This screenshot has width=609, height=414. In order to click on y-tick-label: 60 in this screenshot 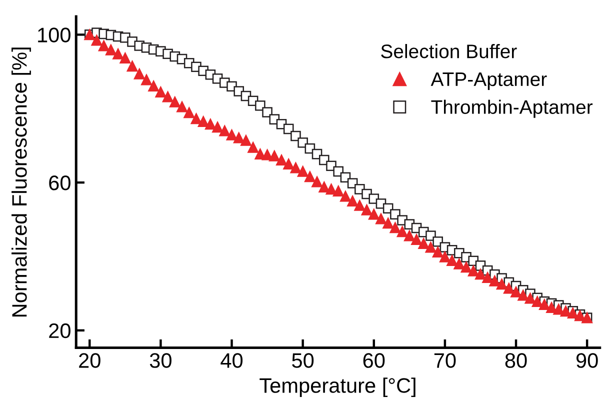, I will do `click(59, 183)`.